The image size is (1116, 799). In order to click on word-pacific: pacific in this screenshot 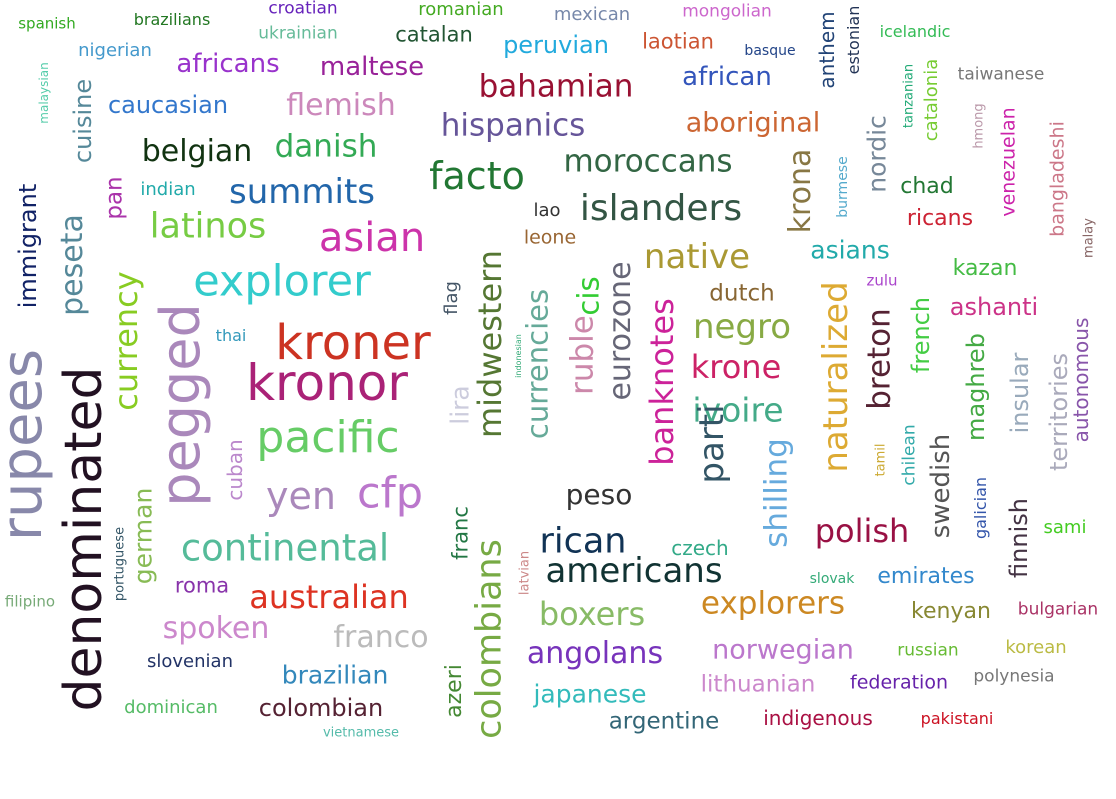, I will do `click(328, 437)`.